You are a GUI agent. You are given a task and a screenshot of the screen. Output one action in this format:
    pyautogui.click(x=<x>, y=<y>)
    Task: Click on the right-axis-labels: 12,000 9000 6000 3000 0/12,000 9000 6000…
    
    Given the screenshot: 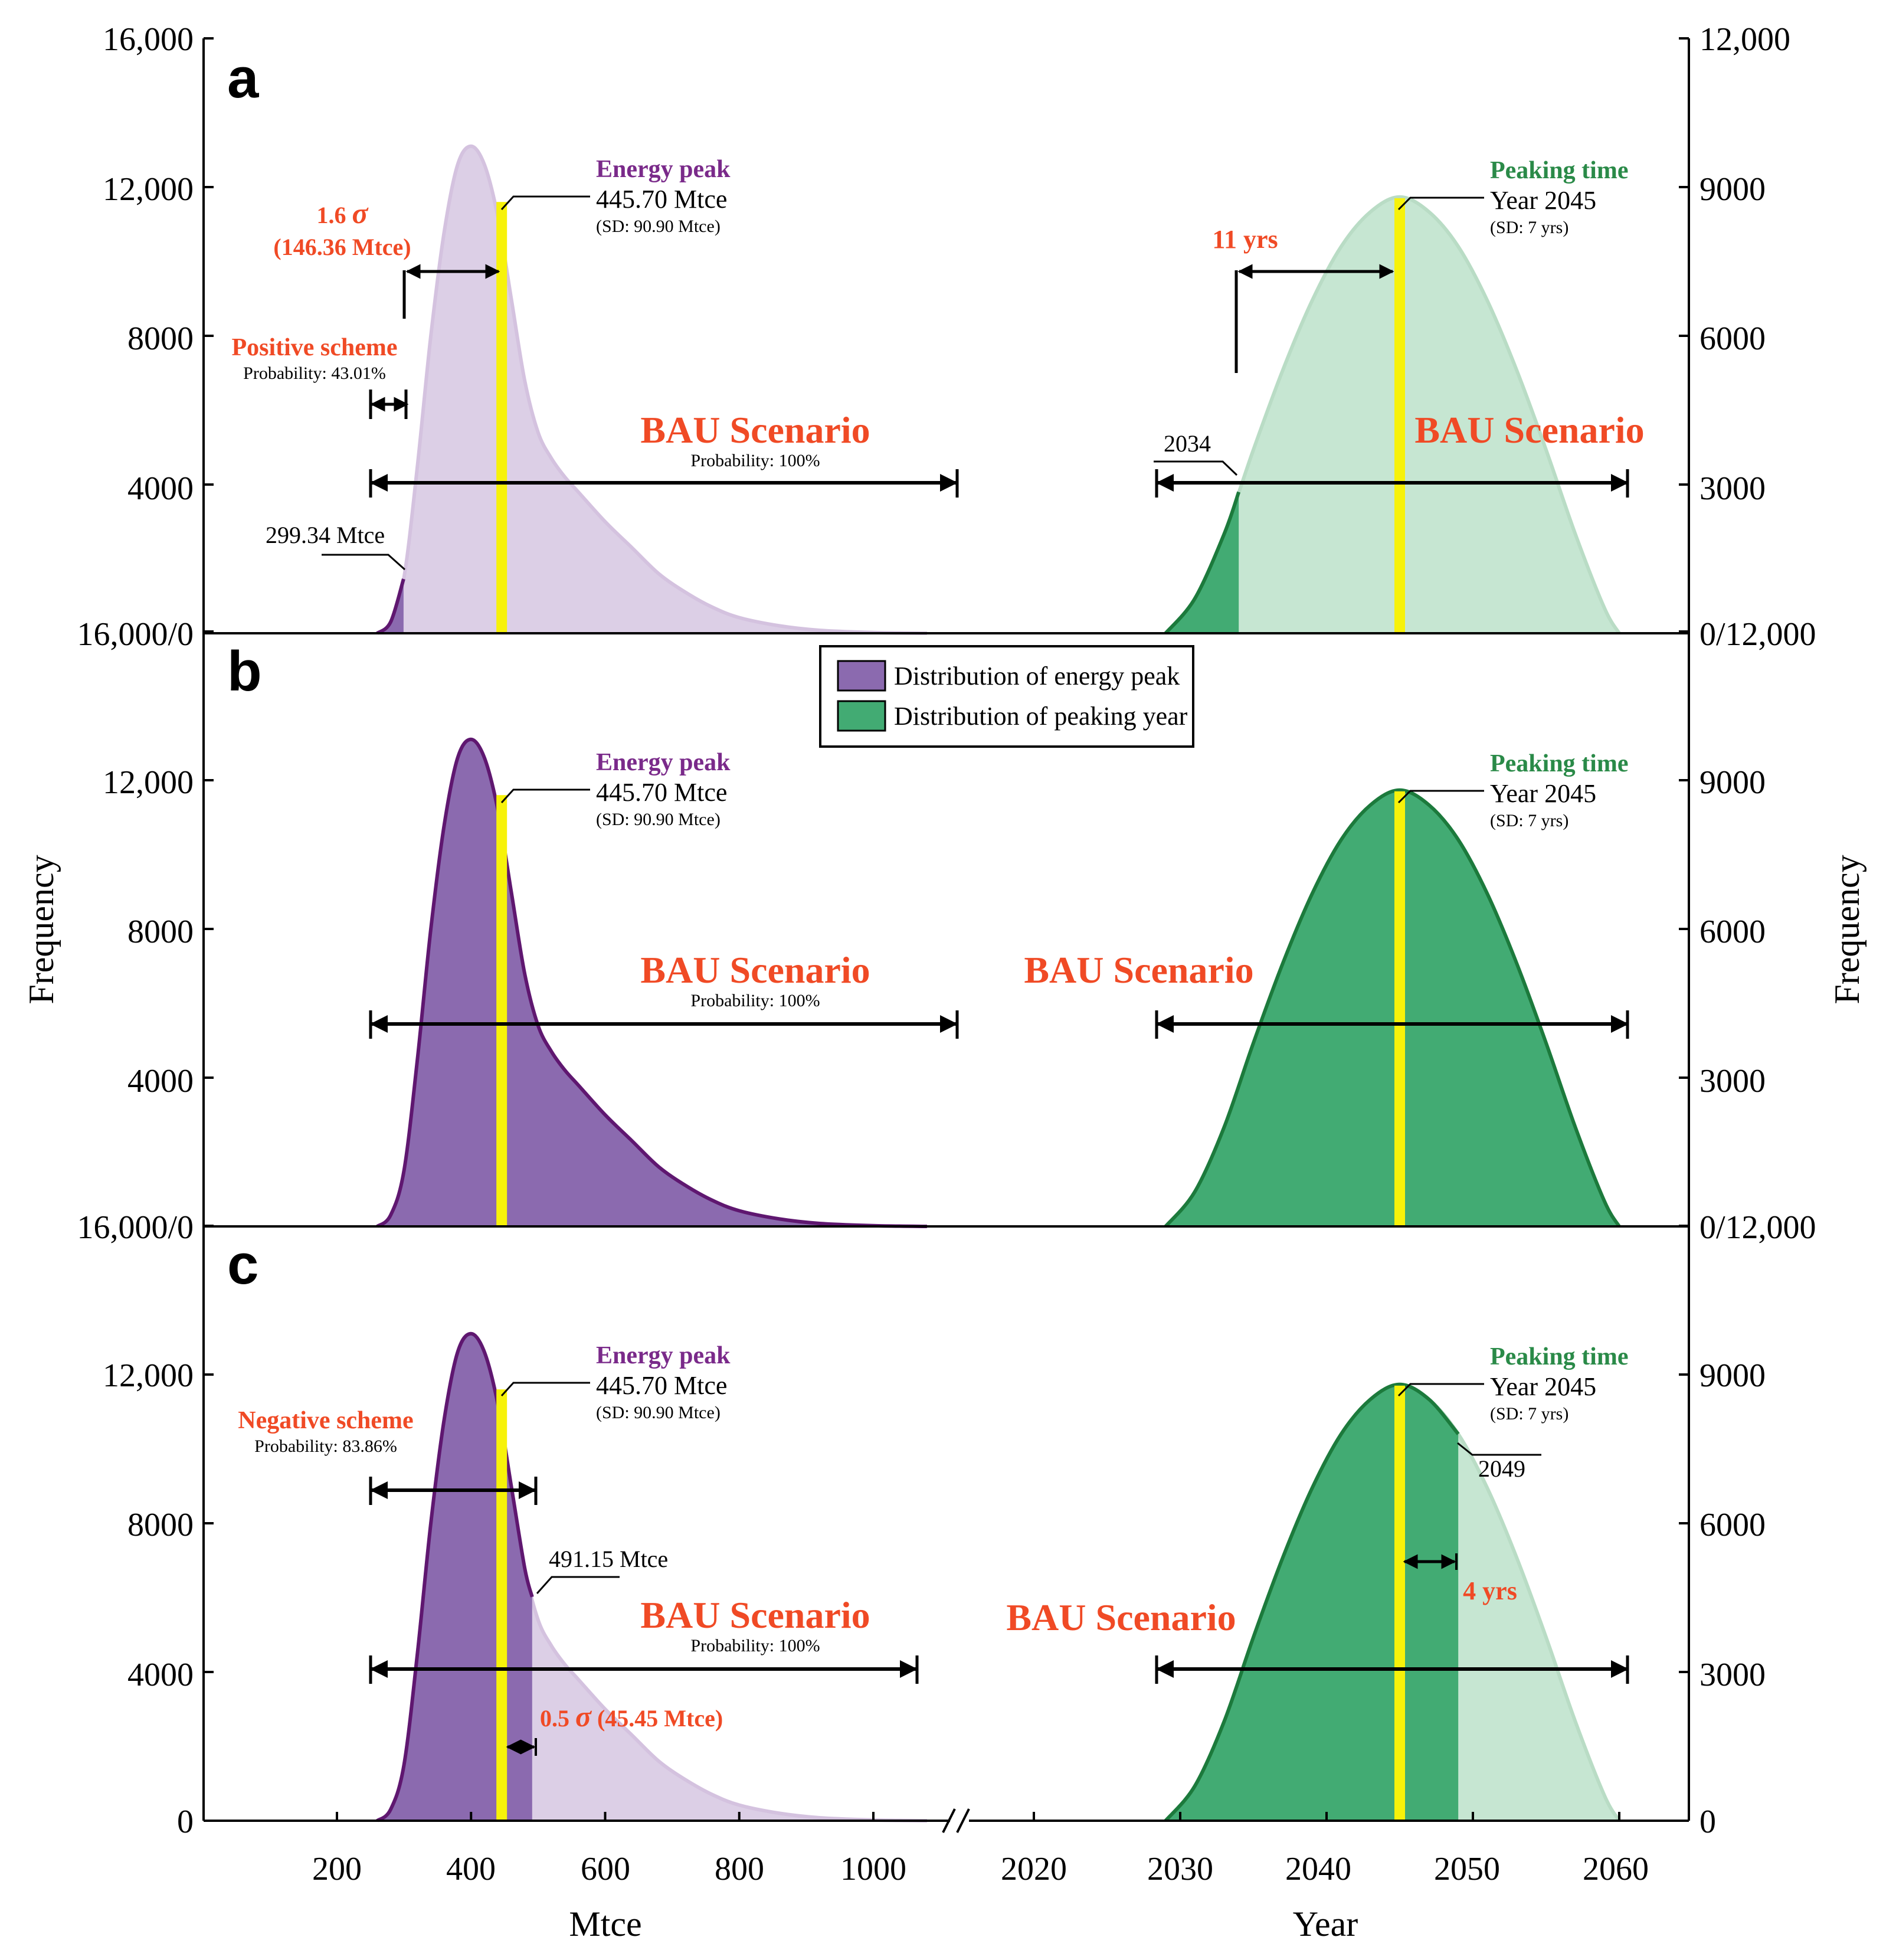 What is the action you would take?
    pyautogui.click(x=1757, y=930)
    